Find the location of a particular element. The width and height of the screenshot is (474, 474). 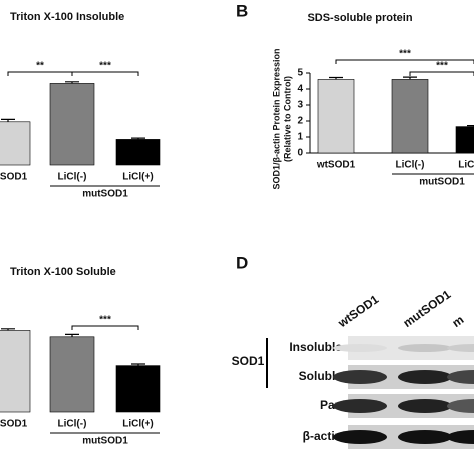

y-tick-label: 3 is located at coordinates (300, 105).